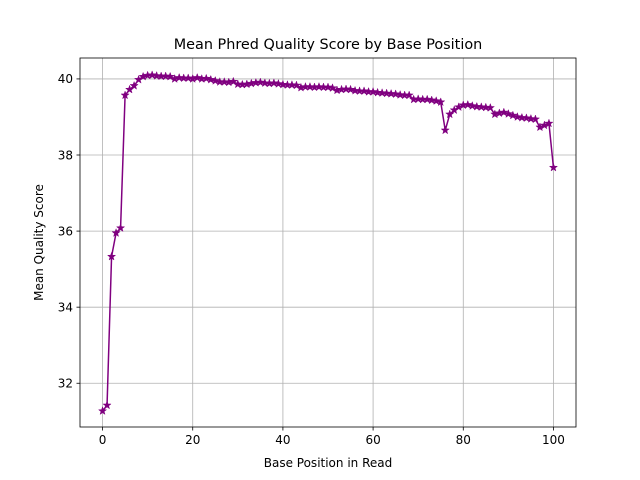 The height and width of the screenshot is (480, 640). Describe the element at coordinates (65, 79) in the screenshot. I see `y-tick-label: 40` at that location.